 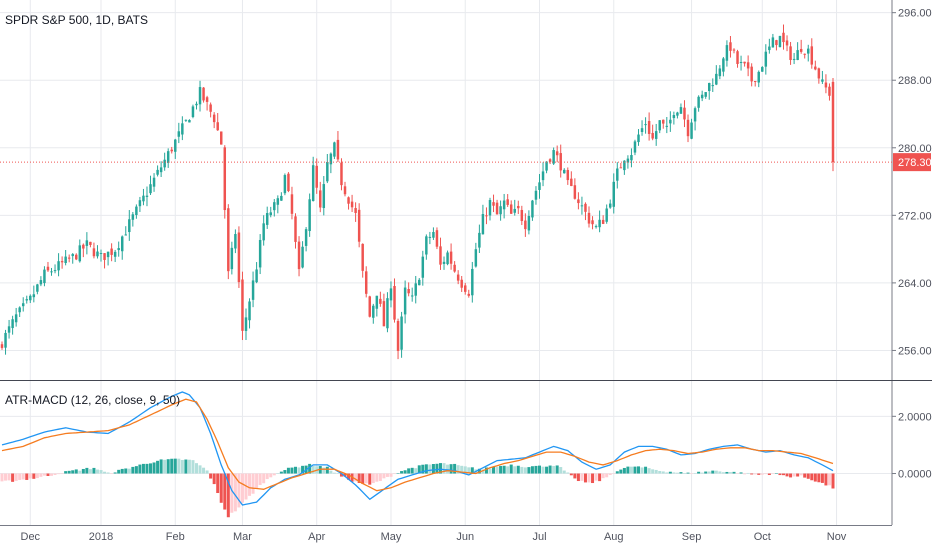 I want to click on x-tick-label: Feb, so click(x=175, y=537).